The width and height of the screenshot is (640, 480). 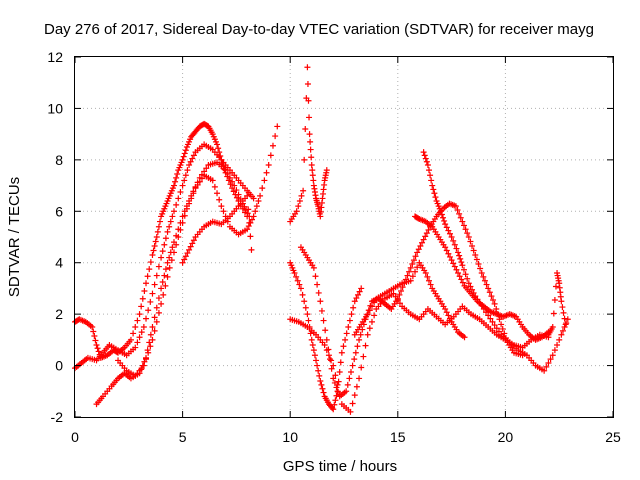 What do you see at coordinates (14, 237) in the screenshot?
I see `y-axis-label: SDTVAR / TECUs` at bounding box center [14, 237].